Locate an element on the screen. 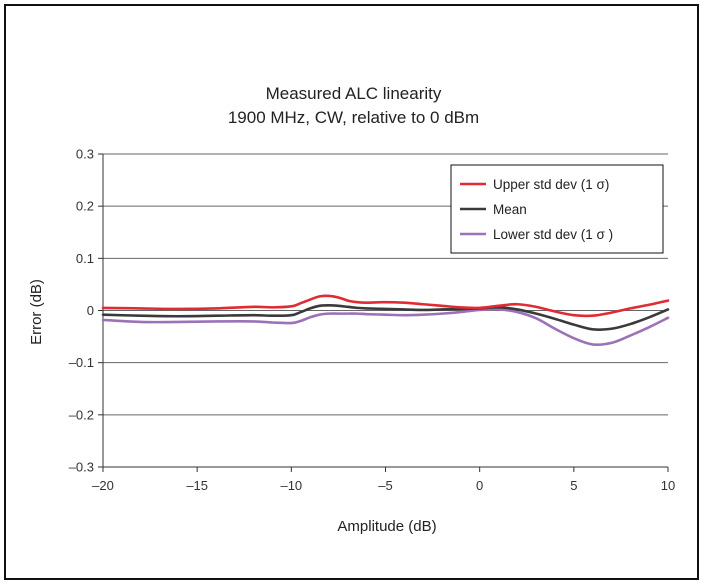 This screenshot has width=707, height=584. legend-label: Mean is located at coordinates (510, 209).